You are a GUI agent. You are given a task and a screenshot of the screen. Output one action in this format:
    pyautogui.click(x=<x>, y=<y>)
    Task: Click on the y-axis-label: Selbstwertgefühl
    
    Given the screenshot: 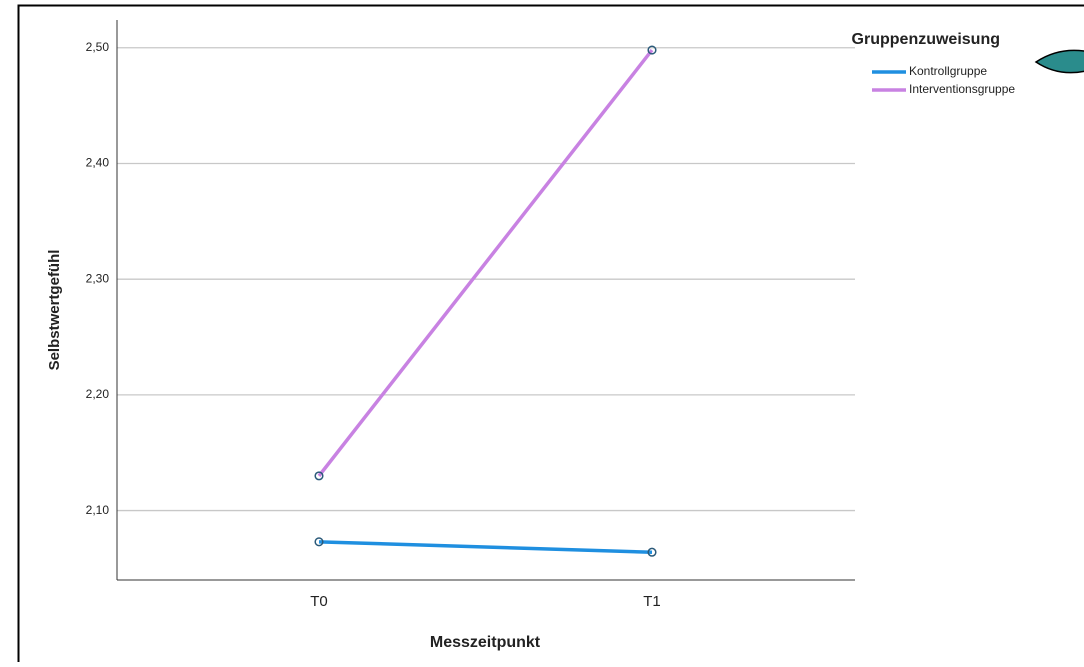 What is the action you would take?
    pyautogui.click(x=54, y=310)
    